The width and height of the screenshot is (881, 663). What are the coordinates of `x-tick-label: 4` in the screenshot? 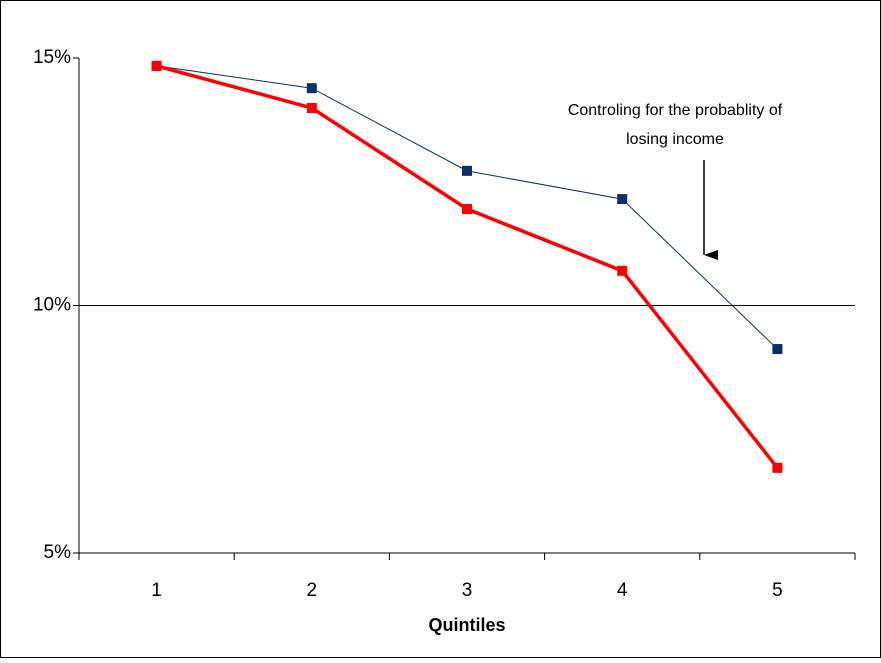 It's located at (622, 590).